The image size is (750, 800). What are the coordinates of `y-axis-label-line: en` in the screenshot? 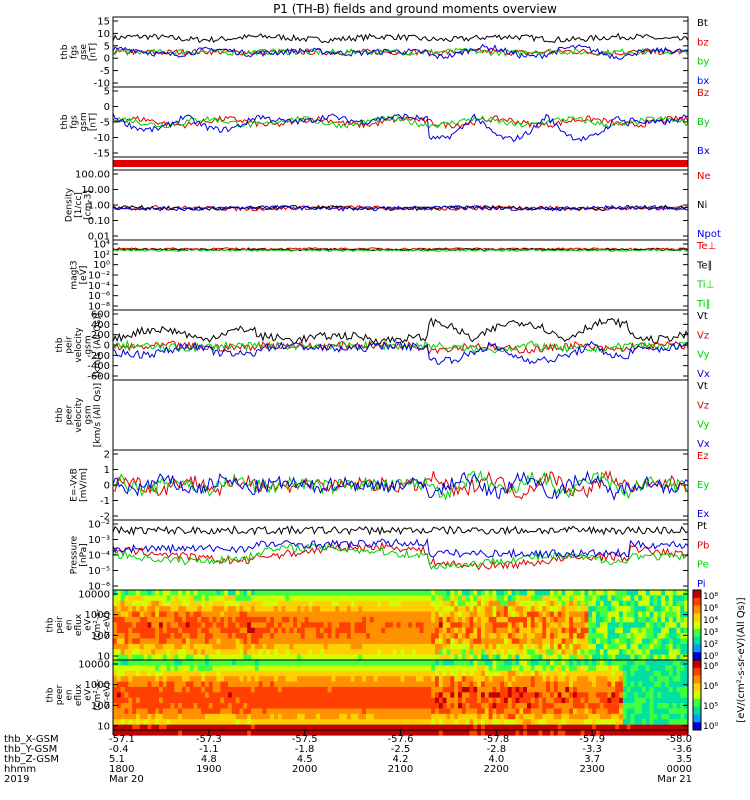 It's located at (70, 694).